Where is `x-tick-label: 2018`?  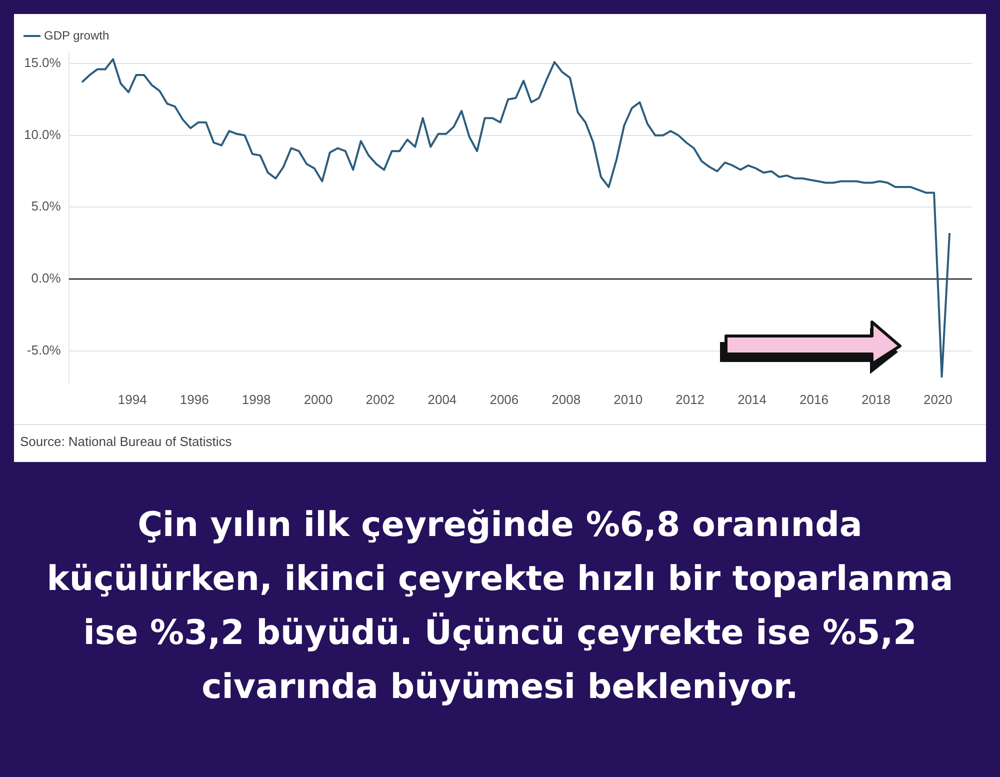
x-tick-label: 2018 is located at coordinates (875, 399).